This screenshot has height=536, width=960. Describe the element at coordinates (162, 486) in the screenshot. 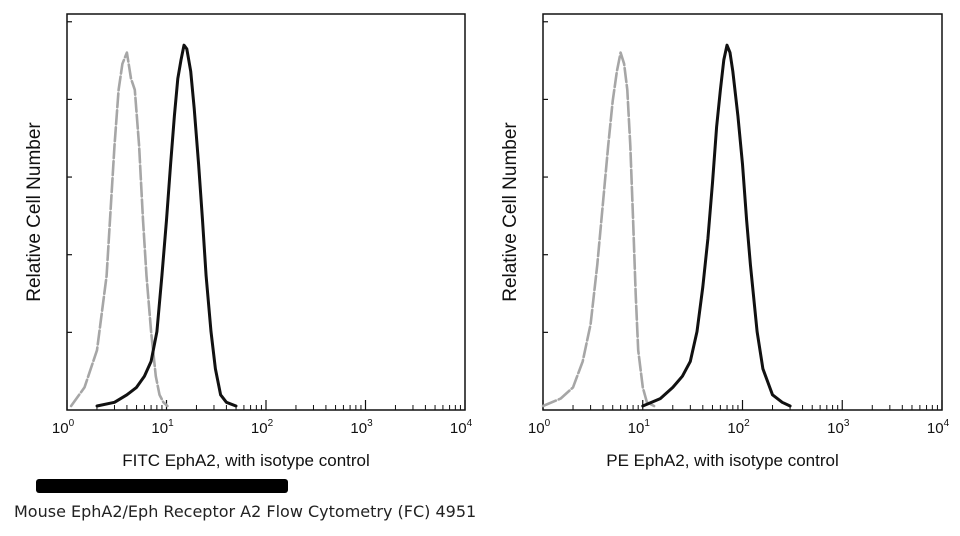

I see `redacted-copyright-bar` at that location.